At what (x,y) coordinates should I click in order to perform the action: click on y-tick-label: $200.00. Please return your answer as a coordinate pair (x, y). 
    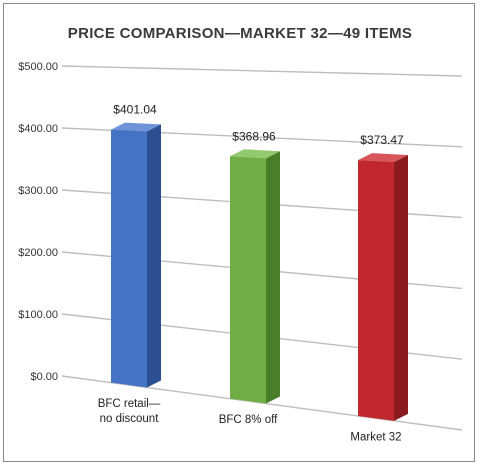
    Looking at the image, I should click on (38, 253).